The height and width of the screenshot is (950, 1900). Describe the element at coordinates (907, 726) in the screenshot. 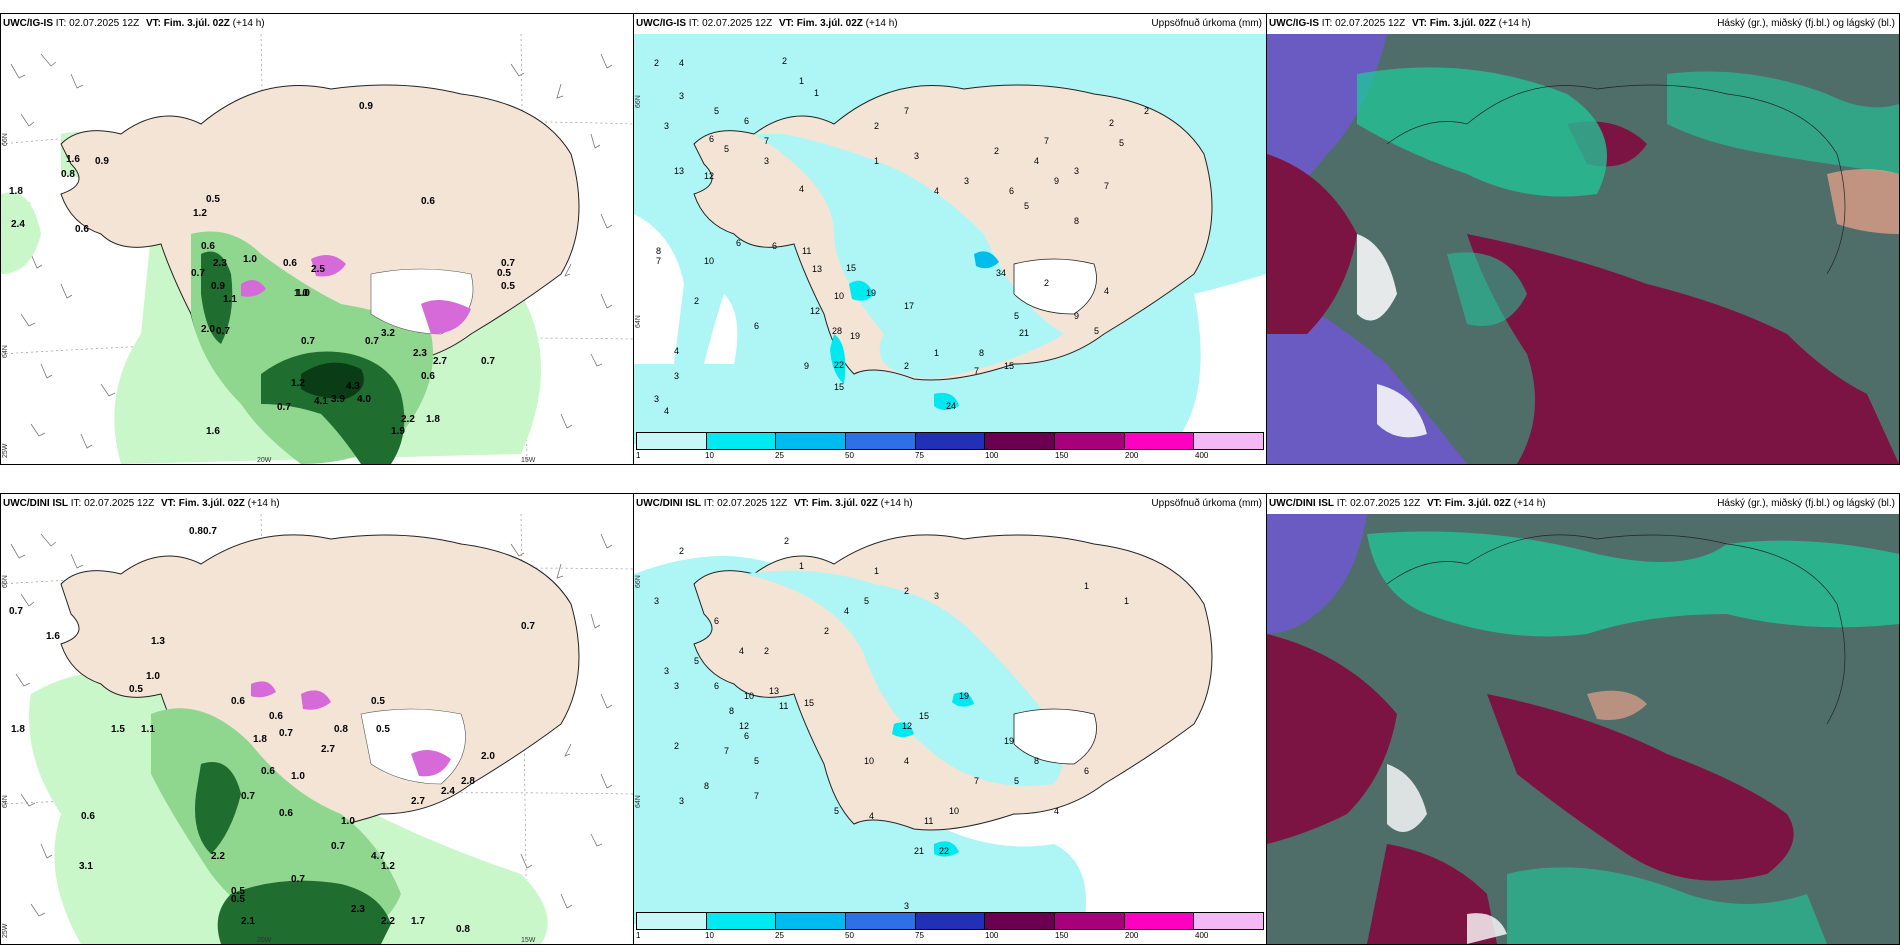

I see `svg-text: 12` at that location.